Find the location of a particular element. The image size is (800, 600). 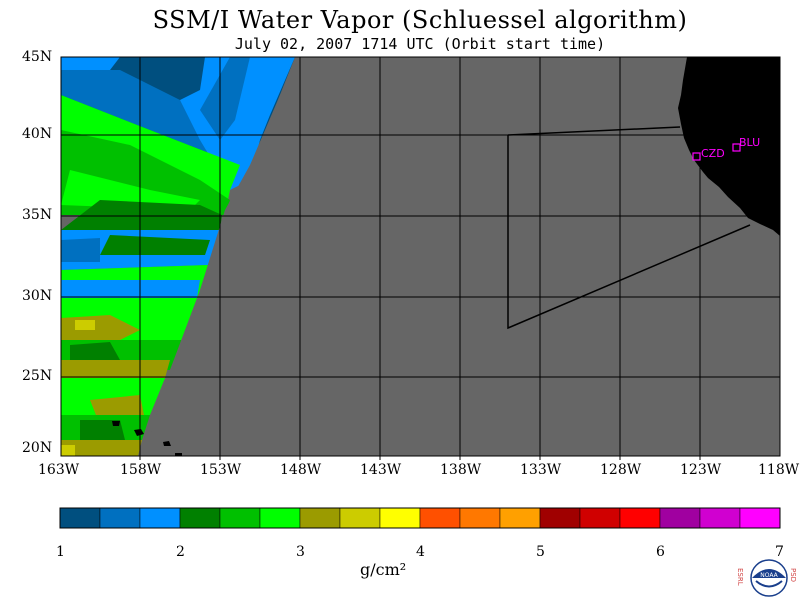

station-czd: CZD is located at coordinates (708, 154).